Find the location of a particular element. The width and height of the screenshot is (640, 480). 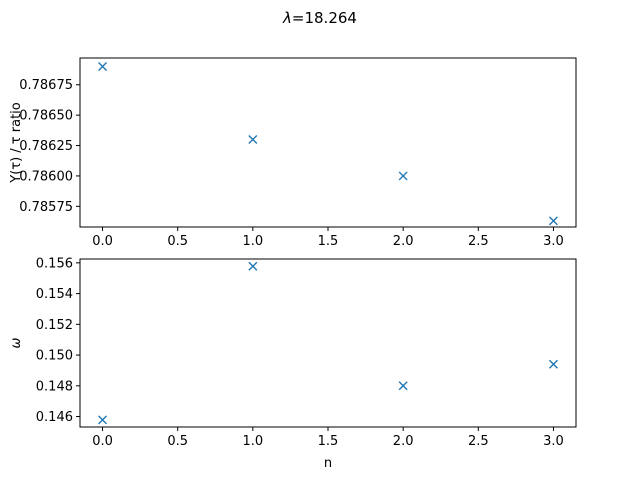

y-tick-label: 0.152 is located at coordinates (54, 325).